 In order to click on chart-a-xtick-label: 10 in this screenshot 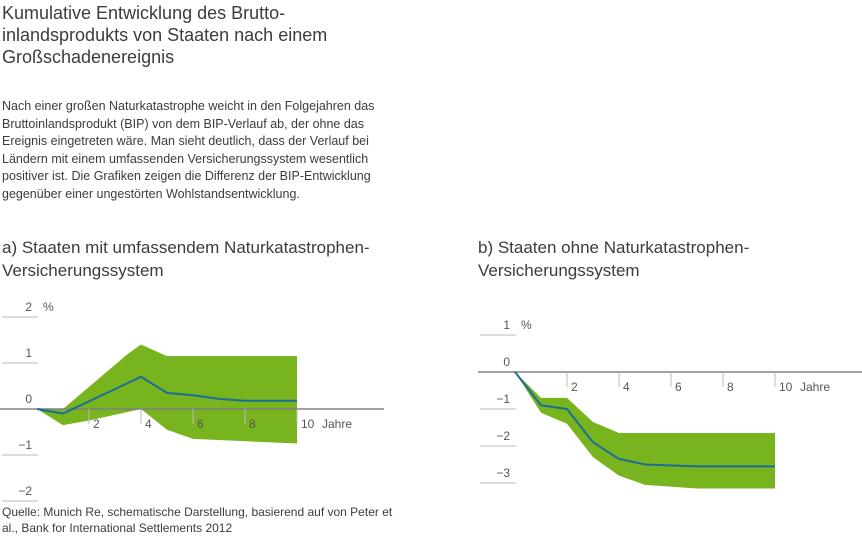, I will do `click(308, 424)`.